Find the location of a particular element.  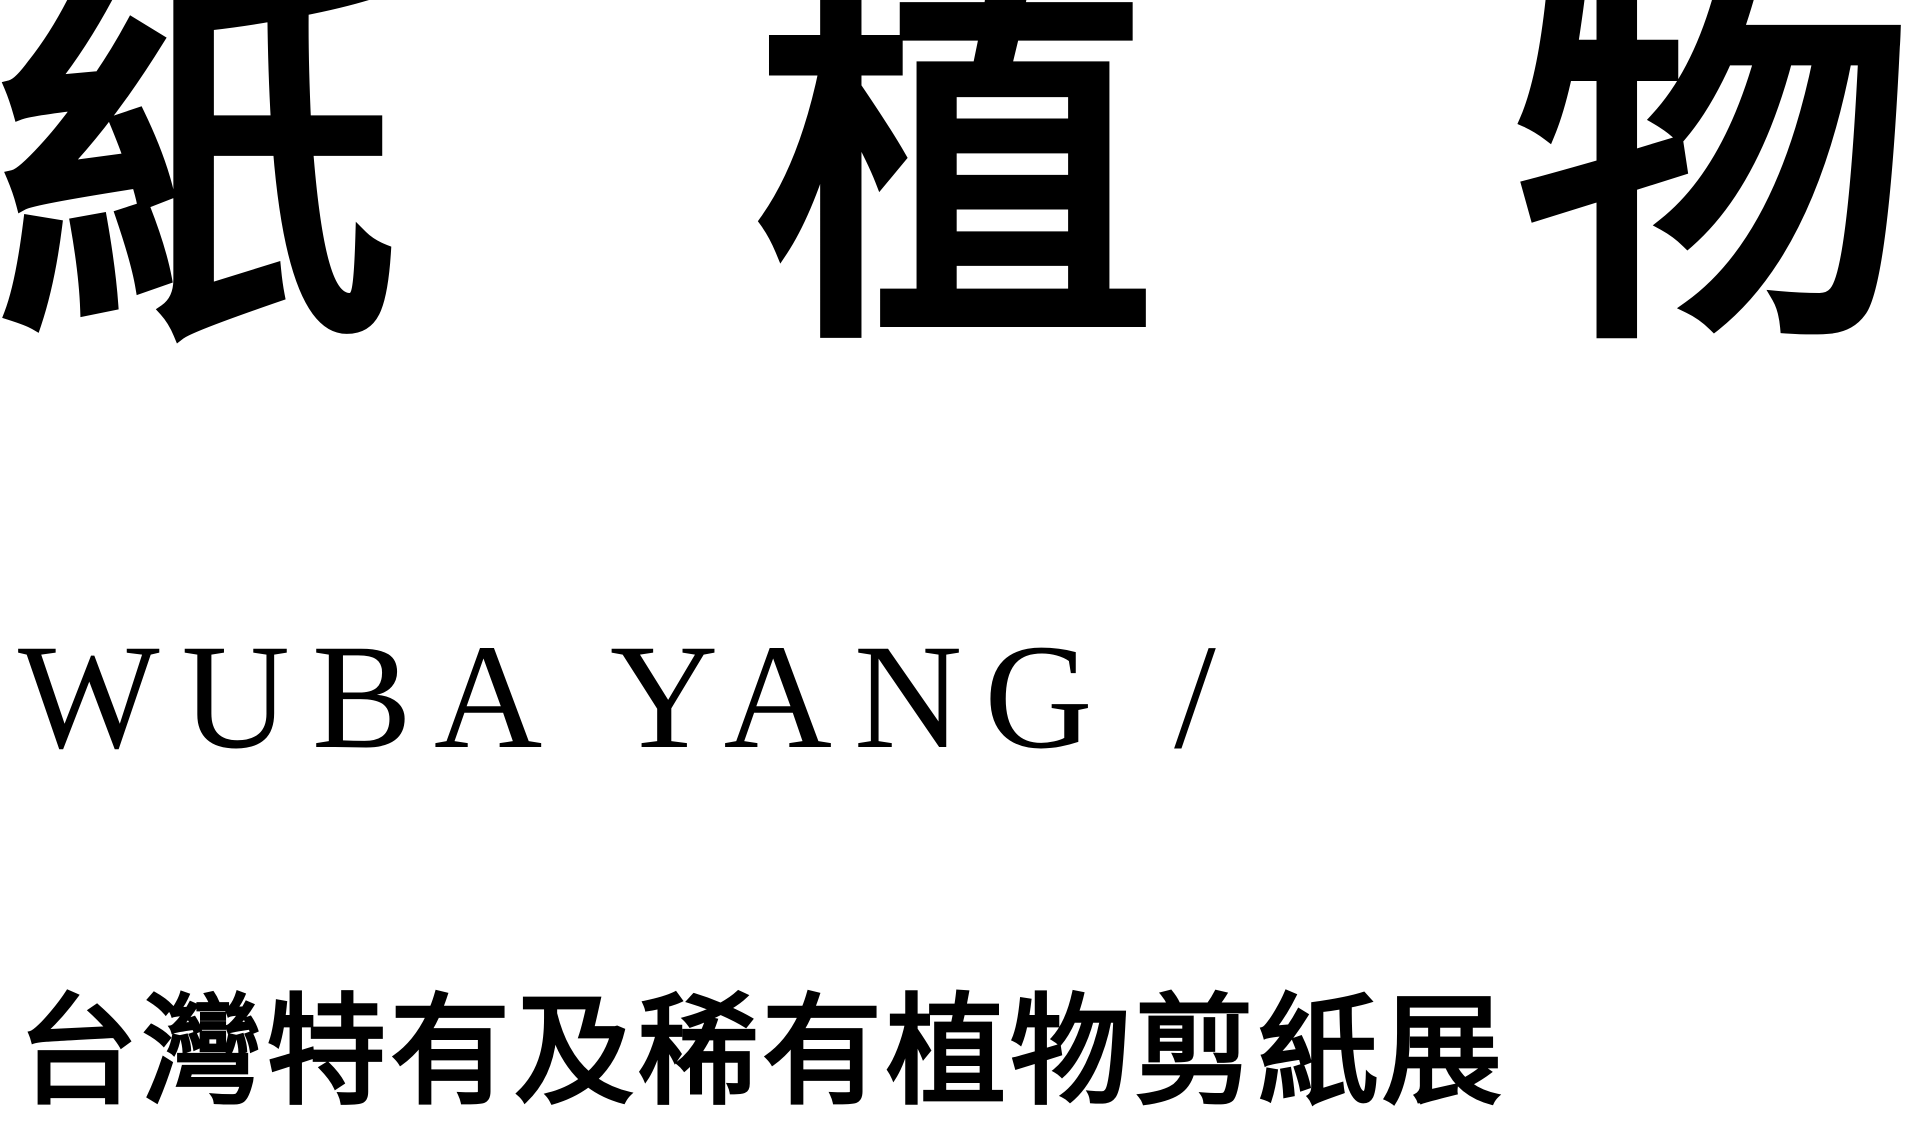

title-char-plant: 植 is located at coordinates (956, 197).